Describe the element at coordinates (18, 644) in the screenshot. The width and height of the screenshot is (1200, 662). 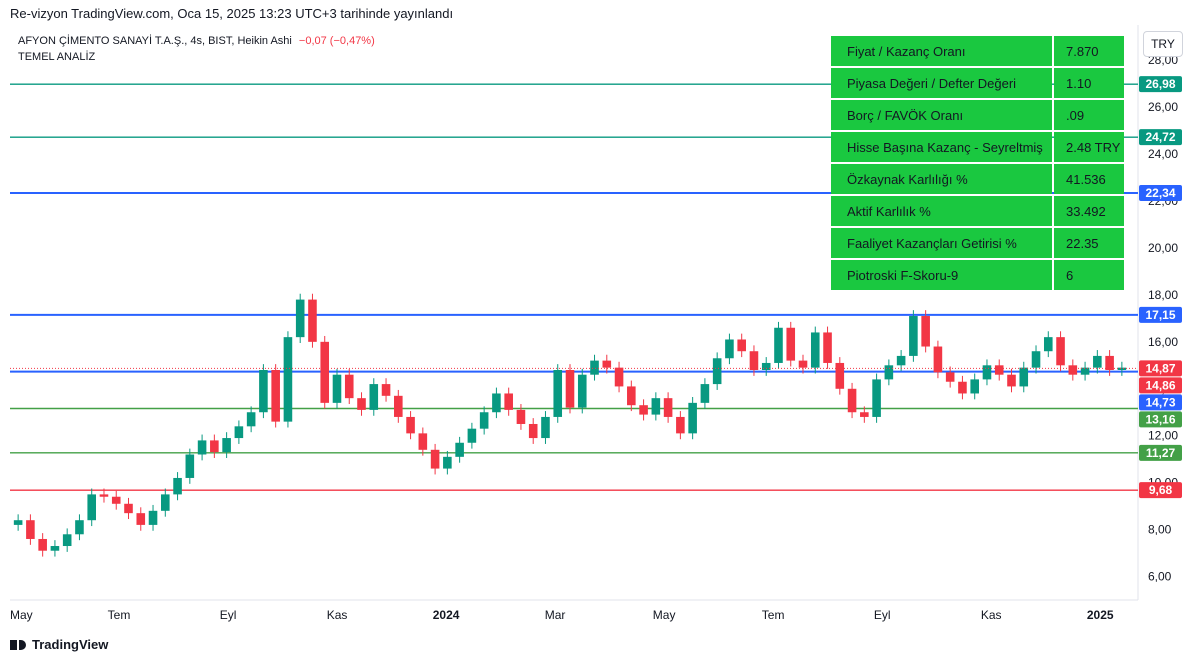
I see `tradingview-icon` at that location.